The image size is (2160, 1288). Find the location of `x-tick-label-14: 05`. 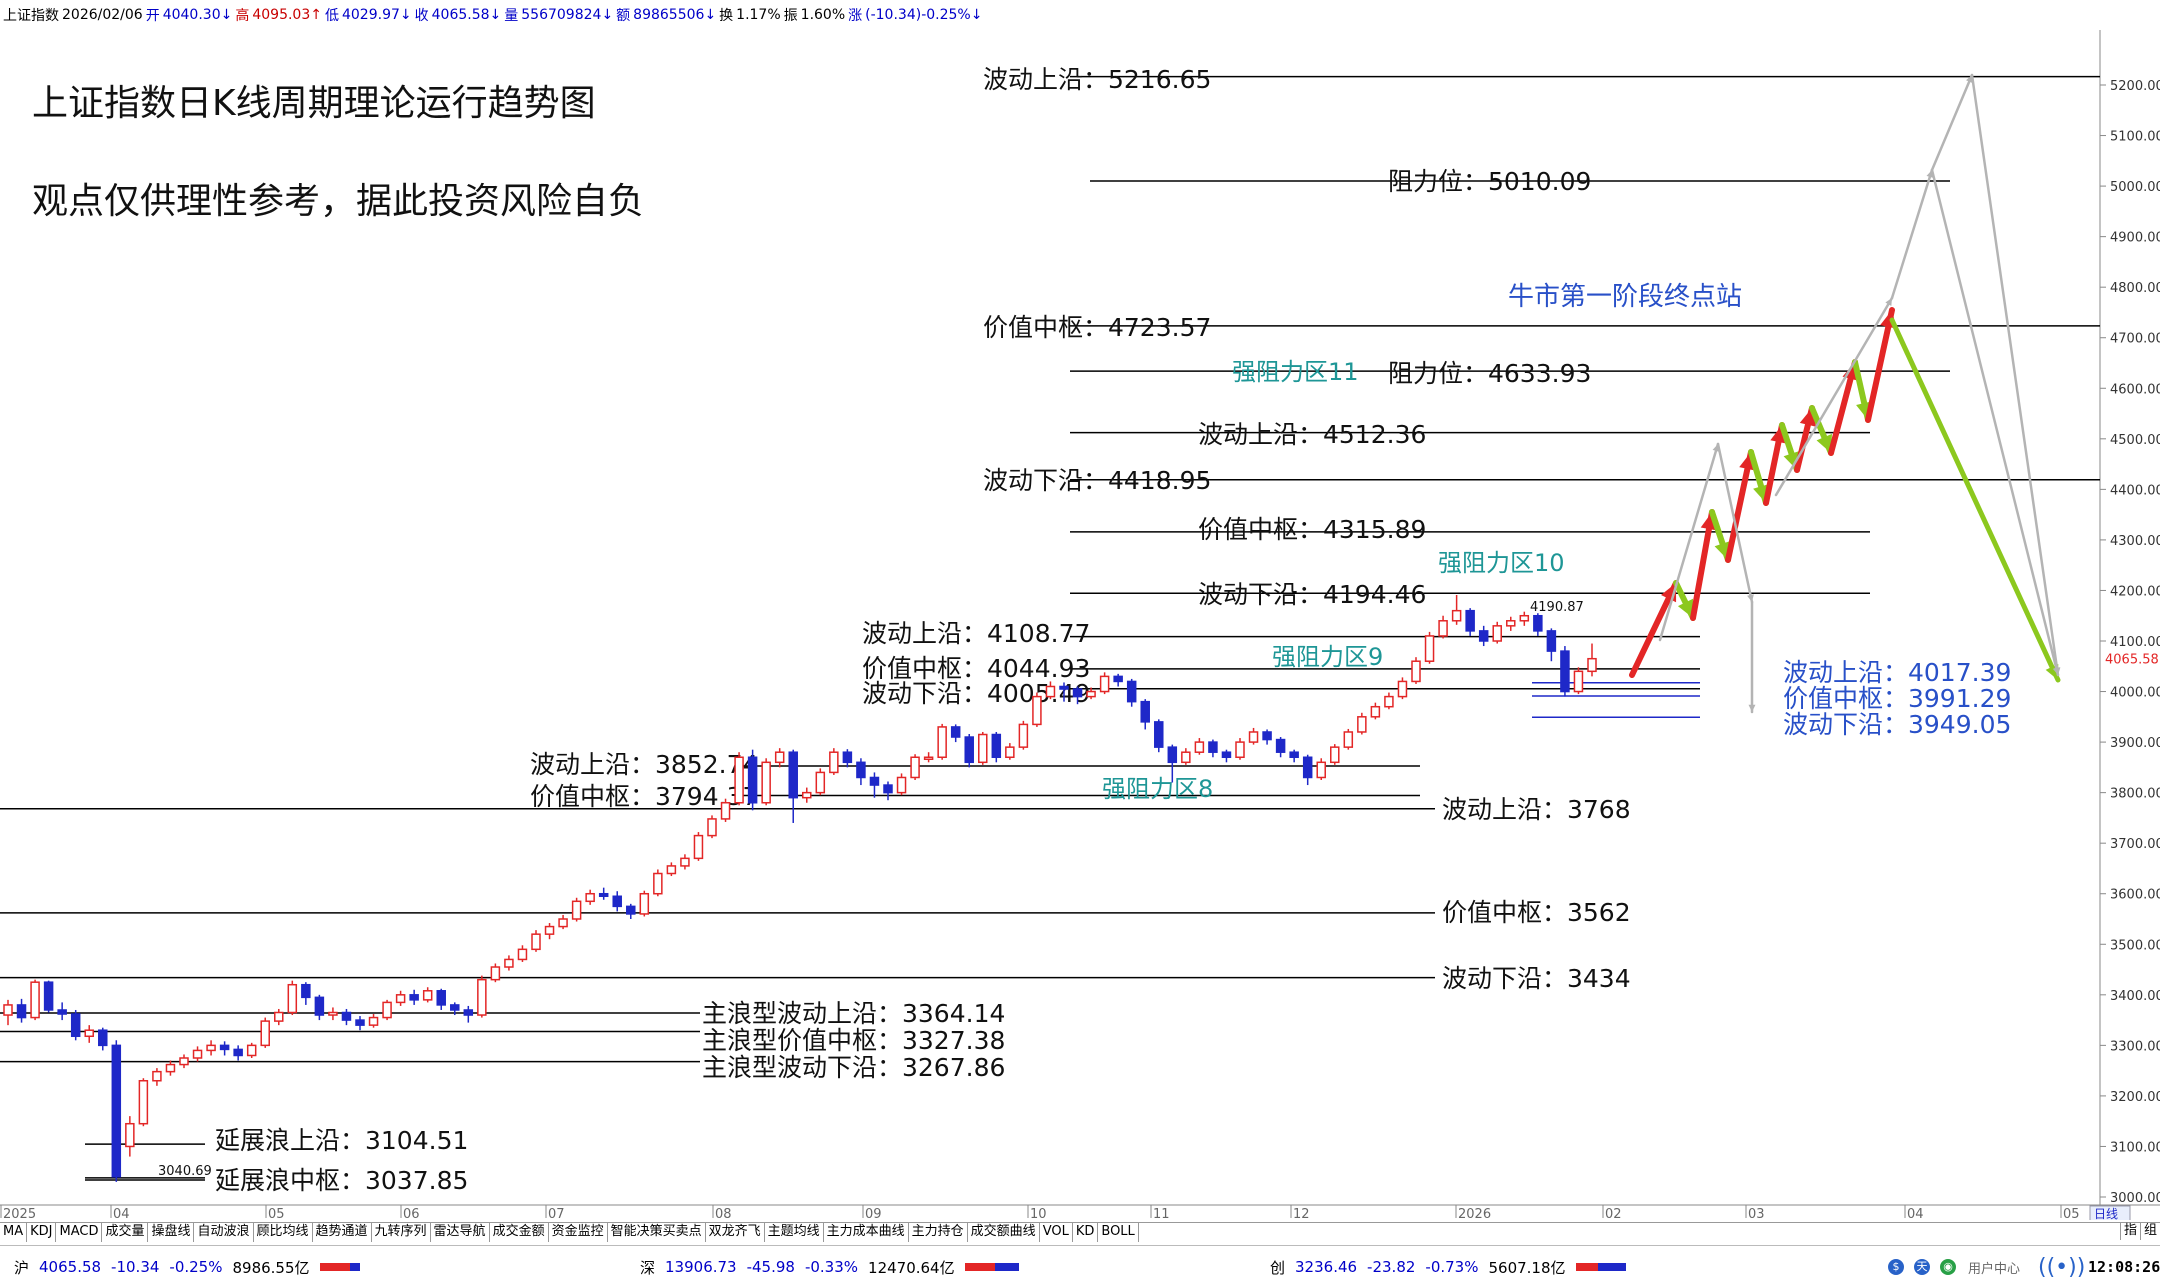

x-tick-label-14: 05 is located at coordinates (2071, 1213).